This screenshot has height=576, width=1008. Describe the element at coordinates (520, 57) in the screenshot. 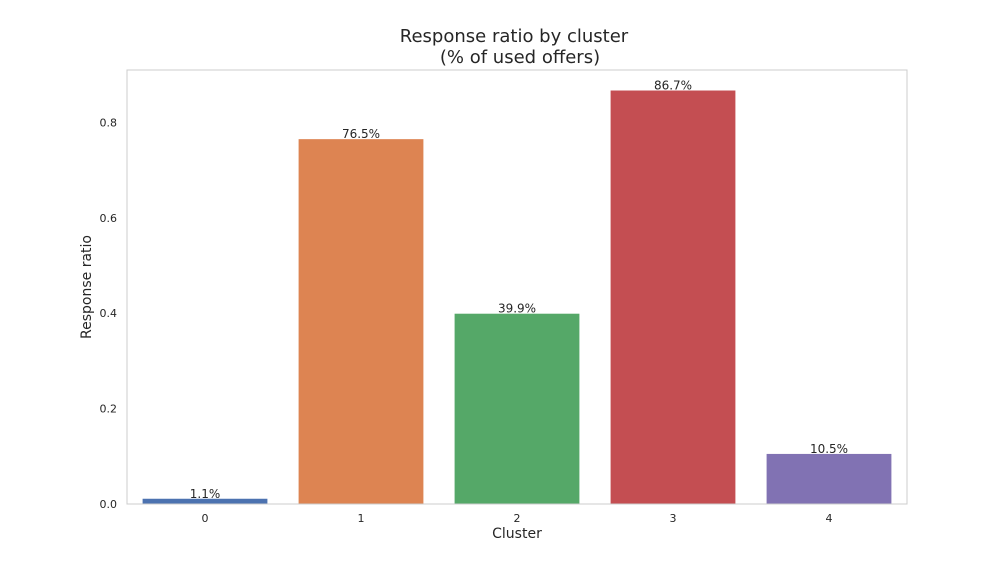

I see `chart-title-line-2: (% of used offers)` at that location.